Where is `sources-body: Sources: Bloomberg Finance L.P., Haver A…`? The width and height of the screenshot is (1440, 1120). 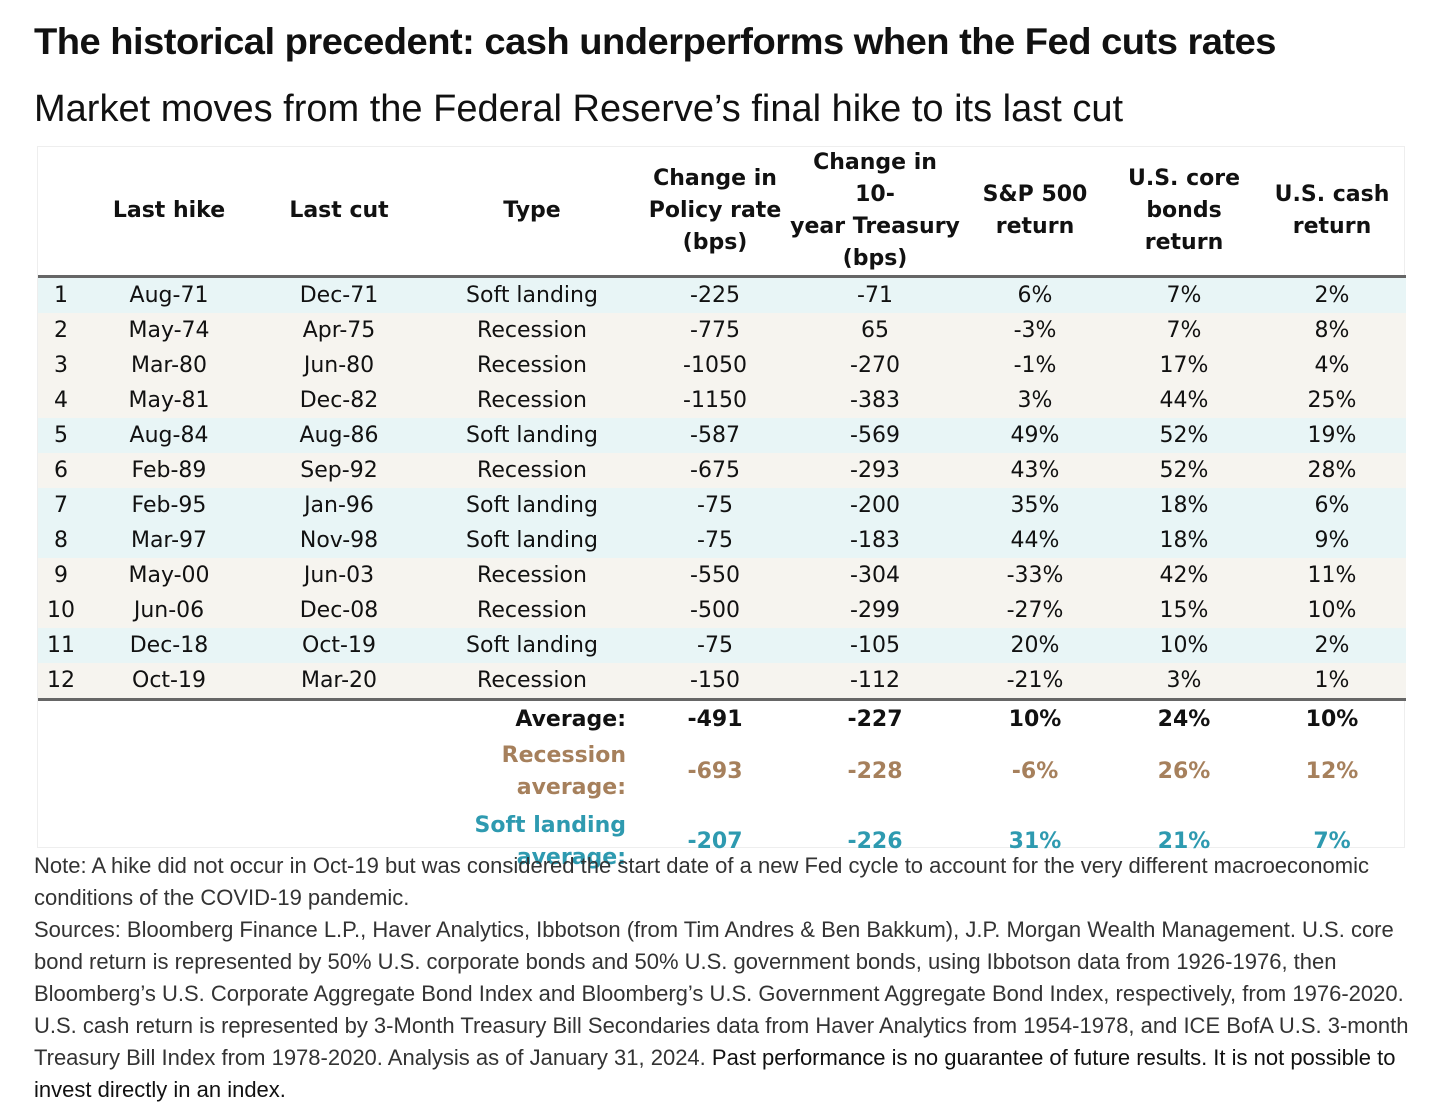
sources-body: Sources: Bloomberg Finance L.P., Haver A… is located at coordinates (721, 993).